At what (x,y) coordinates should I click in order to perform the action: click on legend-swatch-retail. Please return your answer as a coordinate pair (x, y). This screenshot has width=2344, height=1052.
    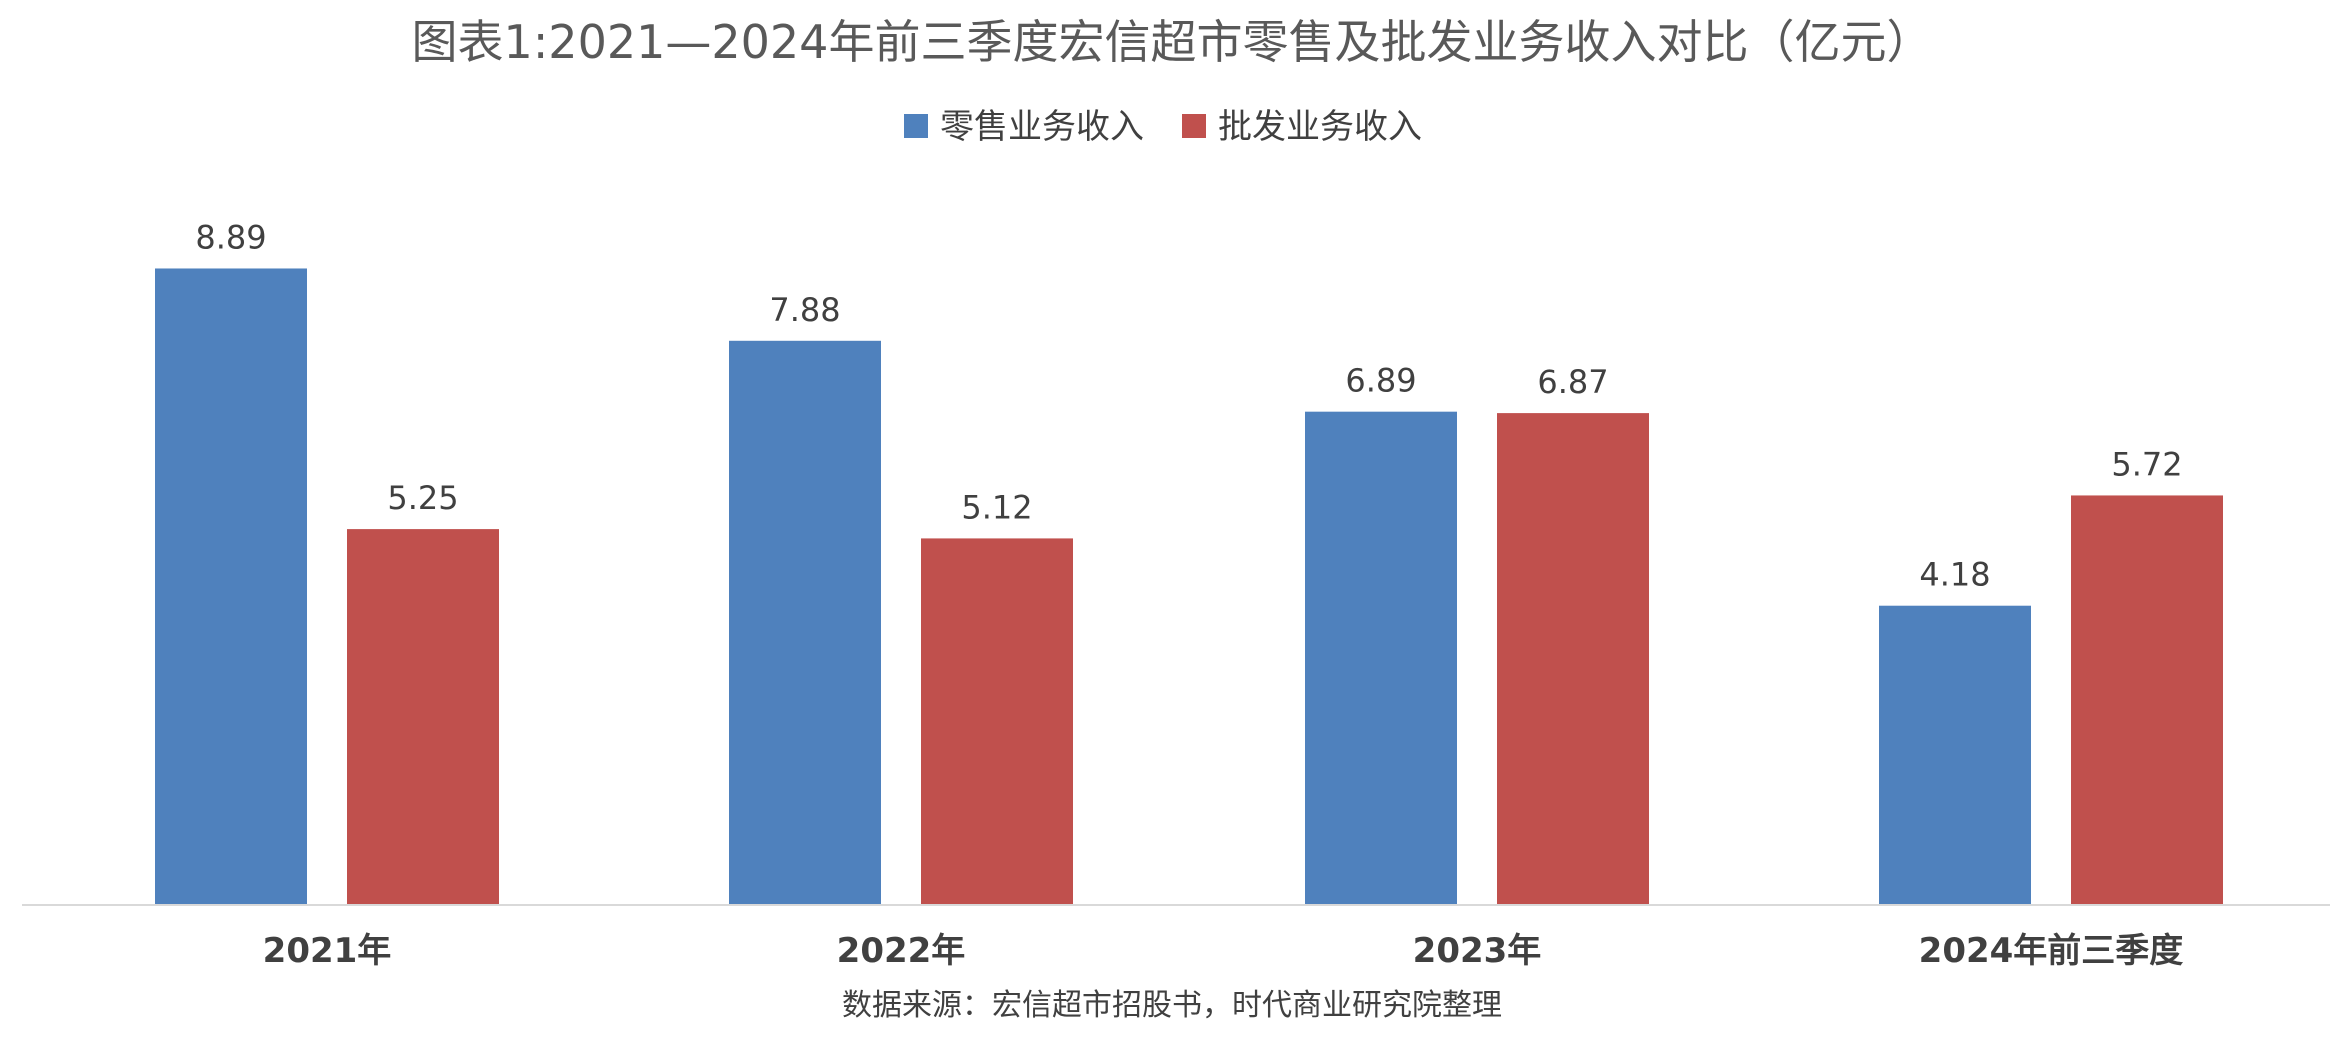
    Looking at the image, I should click on (916, 126).